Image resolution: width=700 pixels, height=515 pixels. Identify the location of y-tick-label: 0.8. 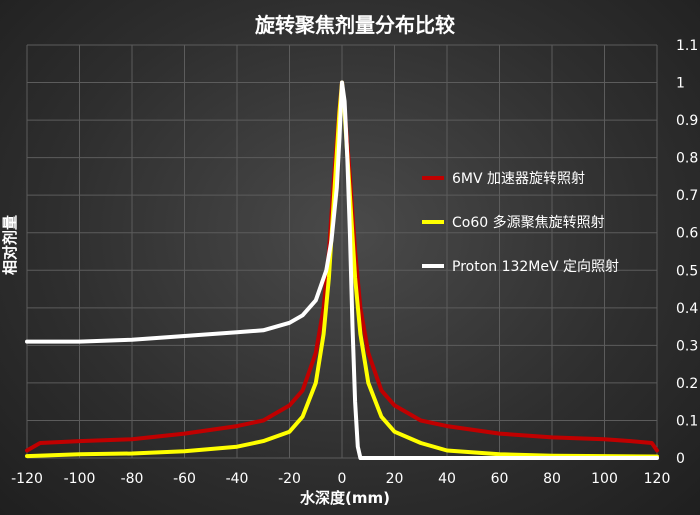
(687, 159).